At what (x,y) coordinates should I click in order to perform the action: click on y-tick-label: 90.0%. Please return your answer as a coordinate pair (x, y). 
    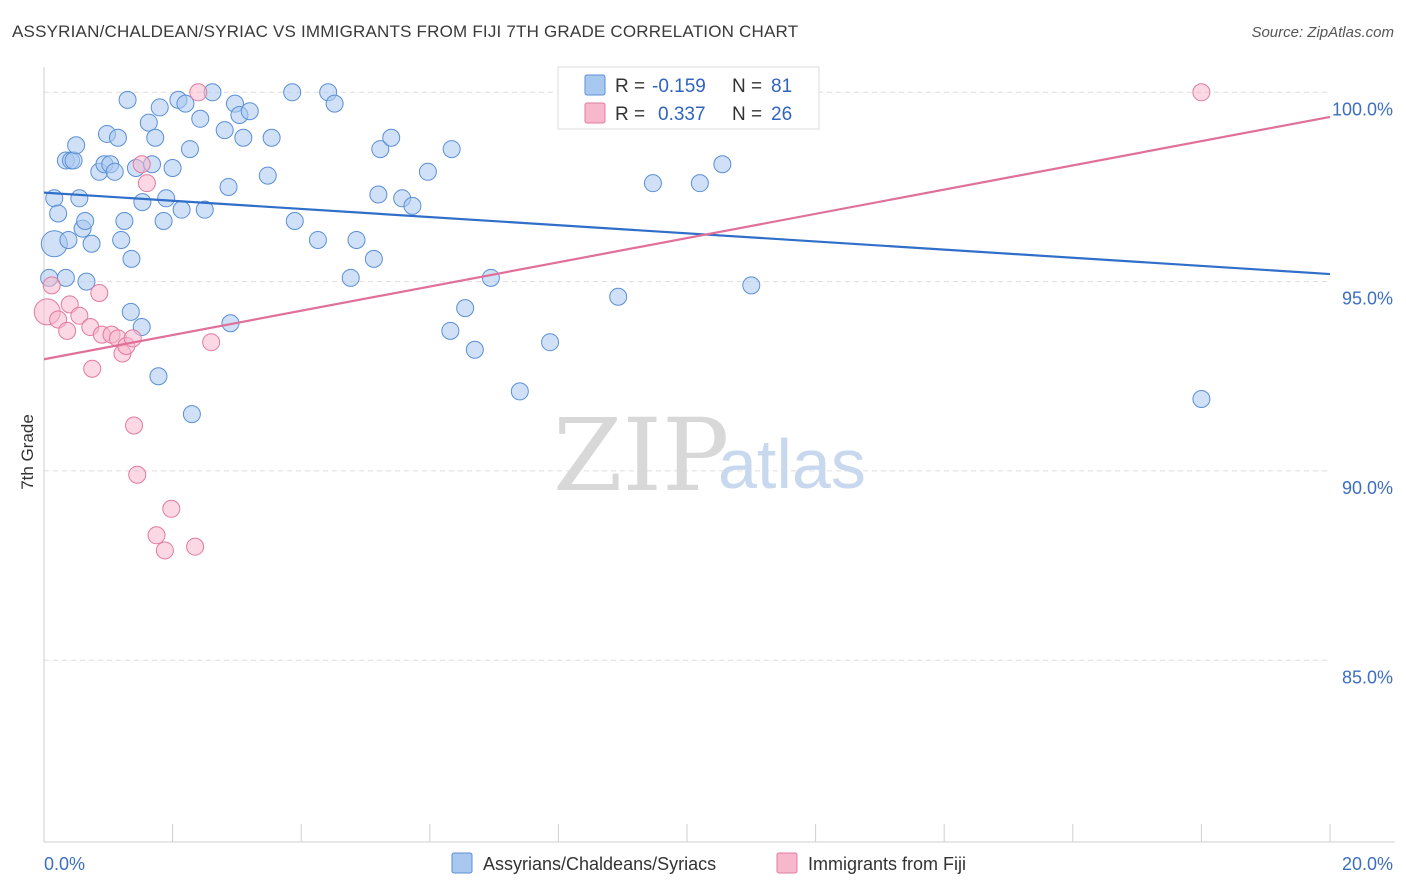
    Looking at the image, I should click on (1367, 488).